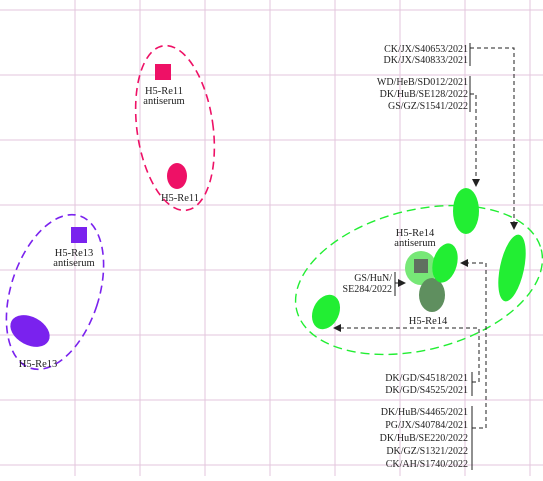 The height and width of the screenshot is (481, 543). Describe the element at coordinates (426, 60) in the screenshot. I see `strain-label: DK/JX/S40833/2021` at that location.